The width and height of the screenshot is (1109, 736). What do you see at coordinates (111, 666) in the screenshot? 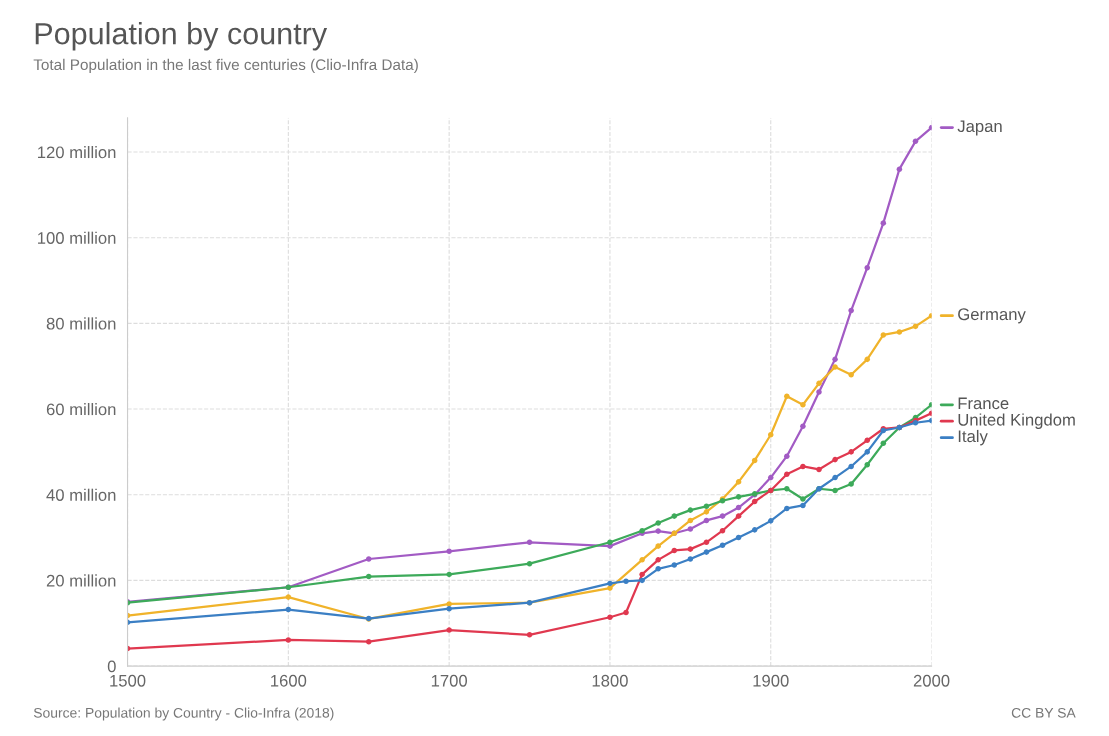
I see `y-tick-label: 0` at bounding box center [111, 666].